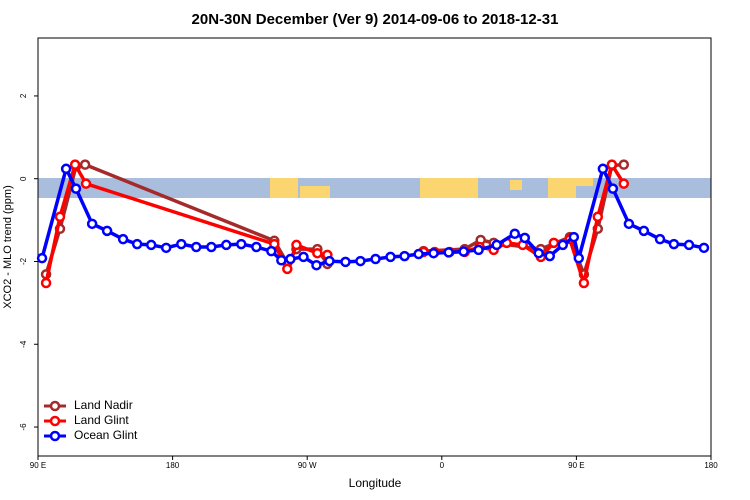 The image size is (750, 500). I want to click on y-axis-label: XCO2 - MLO trend (ppm), so click(8, 246).